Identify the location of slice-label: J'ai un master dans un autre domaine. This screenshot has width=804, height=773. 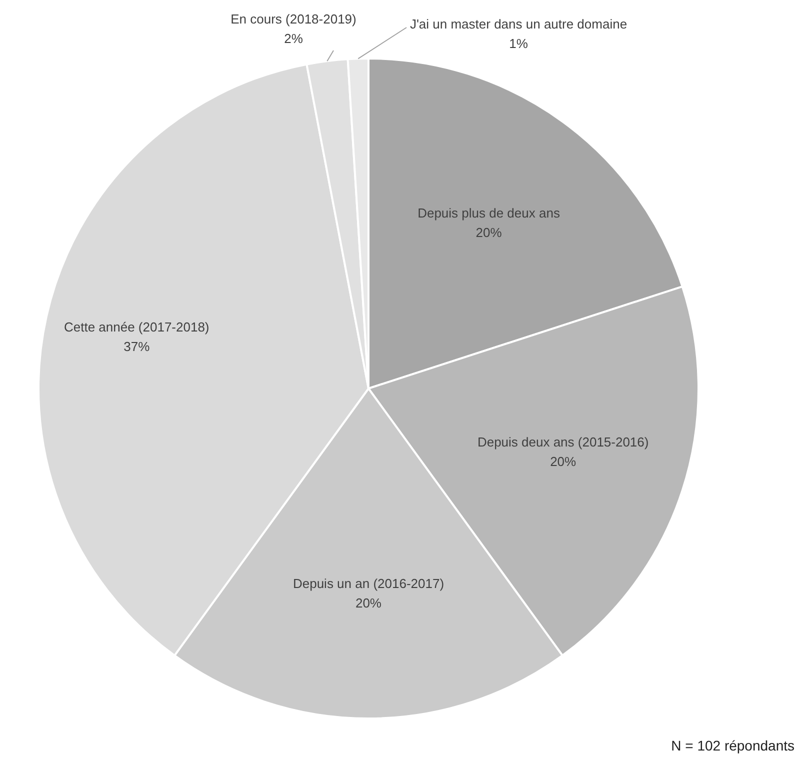
(519, 24).